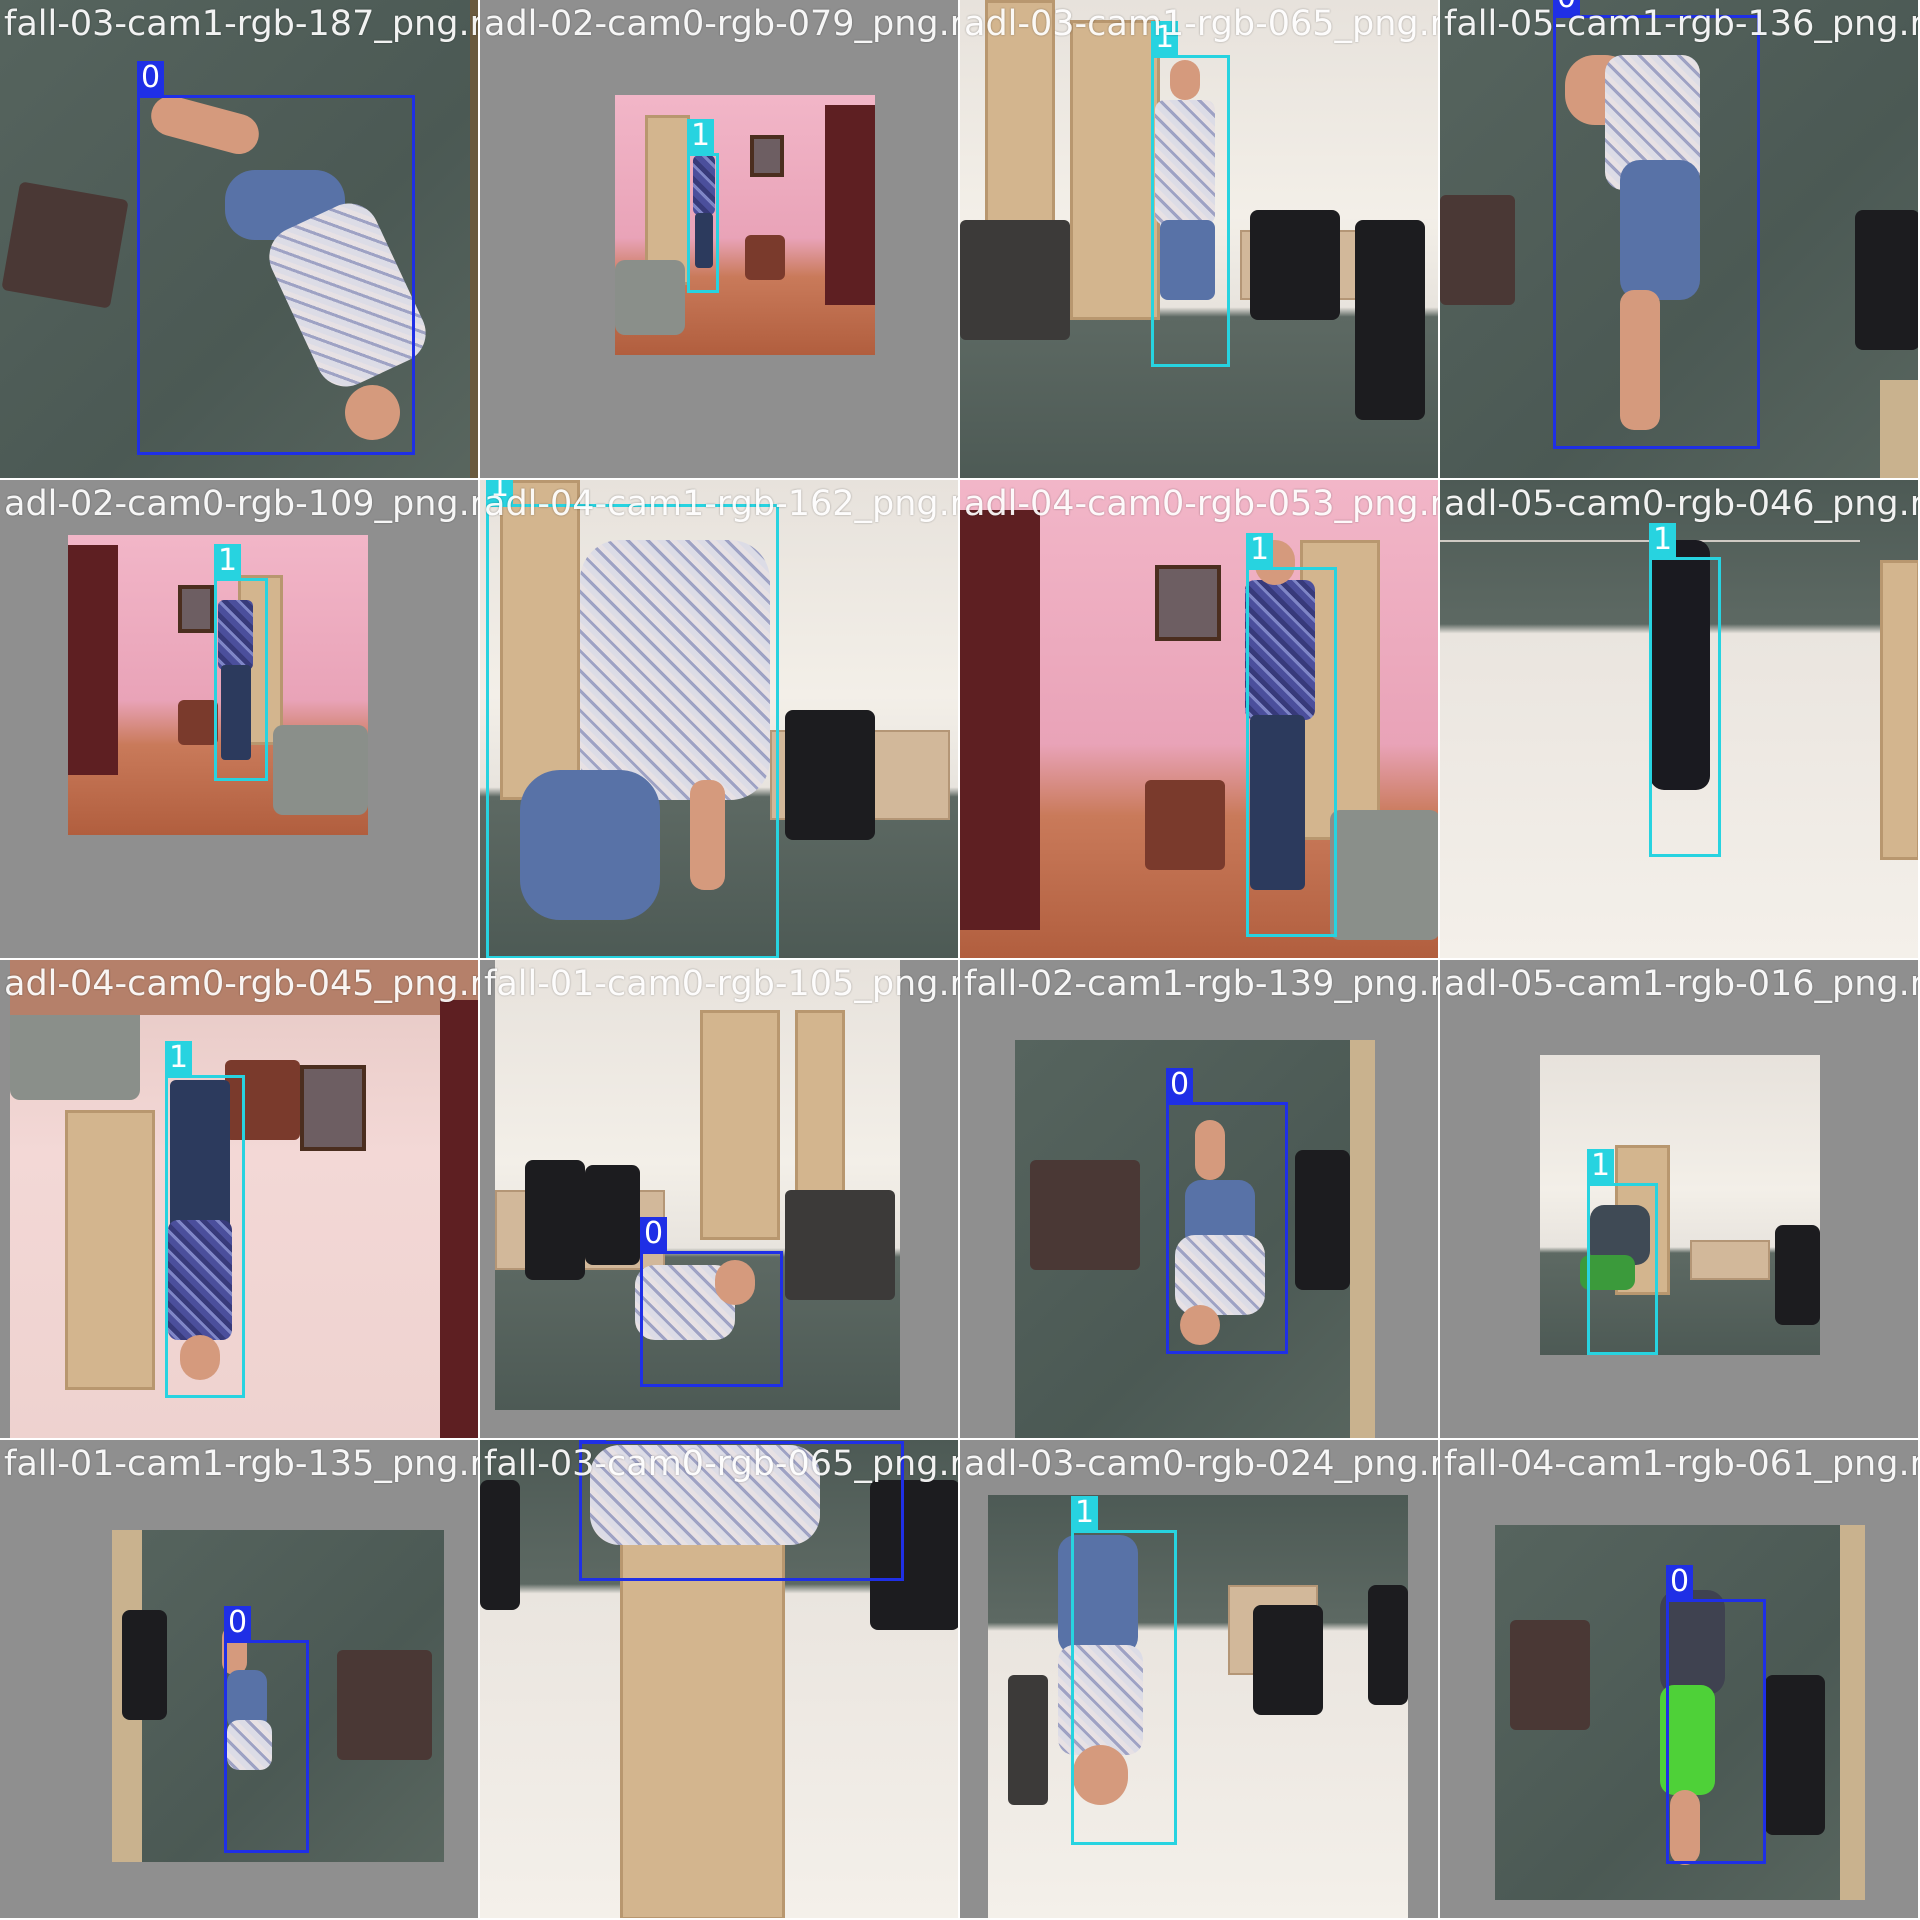  What do you see at coordinates (242, 1464) in the screenshot?
I see `image-caption: fall-01-cam1-rgb-135_png.rf` at bounding box center [242, 1464].